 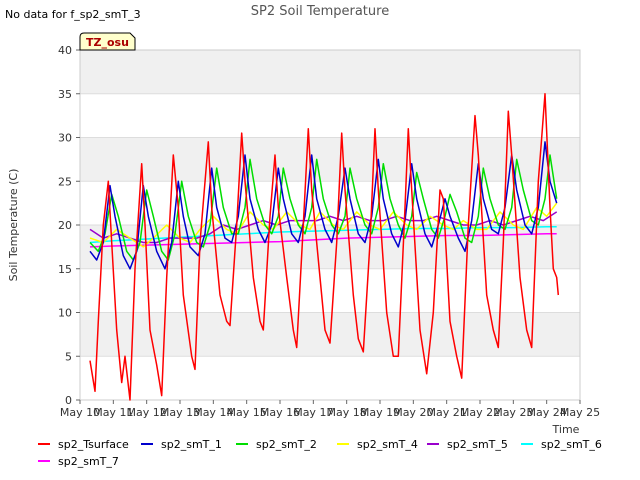 What do you see at coordinates (213, 412) in the screenshot?
I see `x-tick-label: May 14` at bounding box center [213, 412].